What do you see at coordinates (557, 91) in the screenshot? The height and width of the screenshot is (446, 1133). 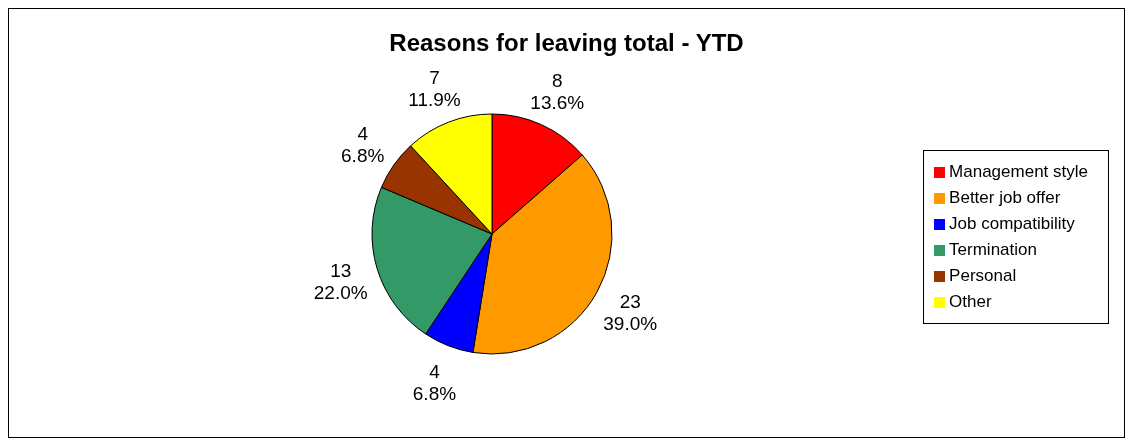 I see `data-label: 8 13.6%` at bounding box center [557, 91].